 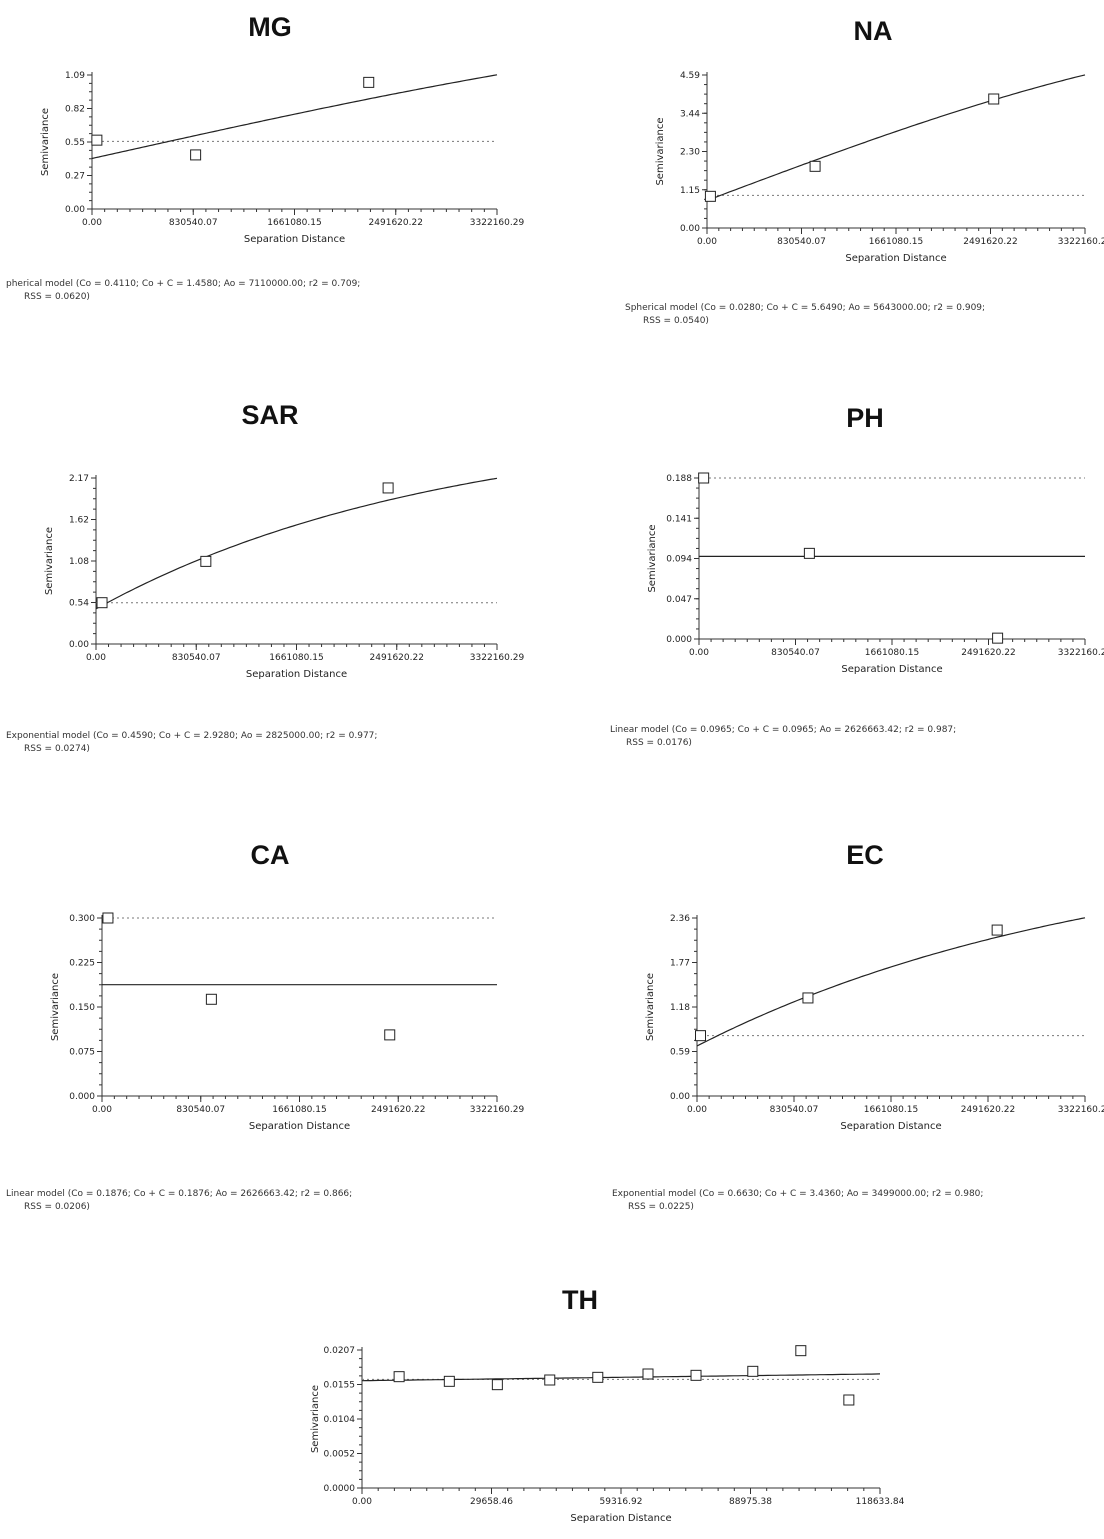 What do you see at coordinates (895, 258) in the screenshot?
I see `na-x-axis-label: Separation Distance` at bounding box center [895, 258].